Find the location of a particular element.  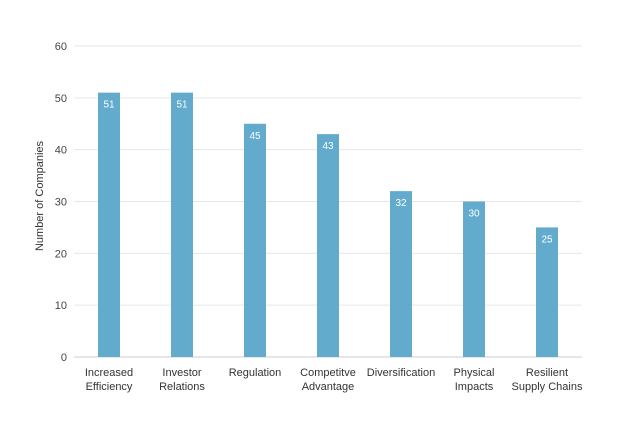

y-tick-label: 30 is located at coordinates (61, 203).